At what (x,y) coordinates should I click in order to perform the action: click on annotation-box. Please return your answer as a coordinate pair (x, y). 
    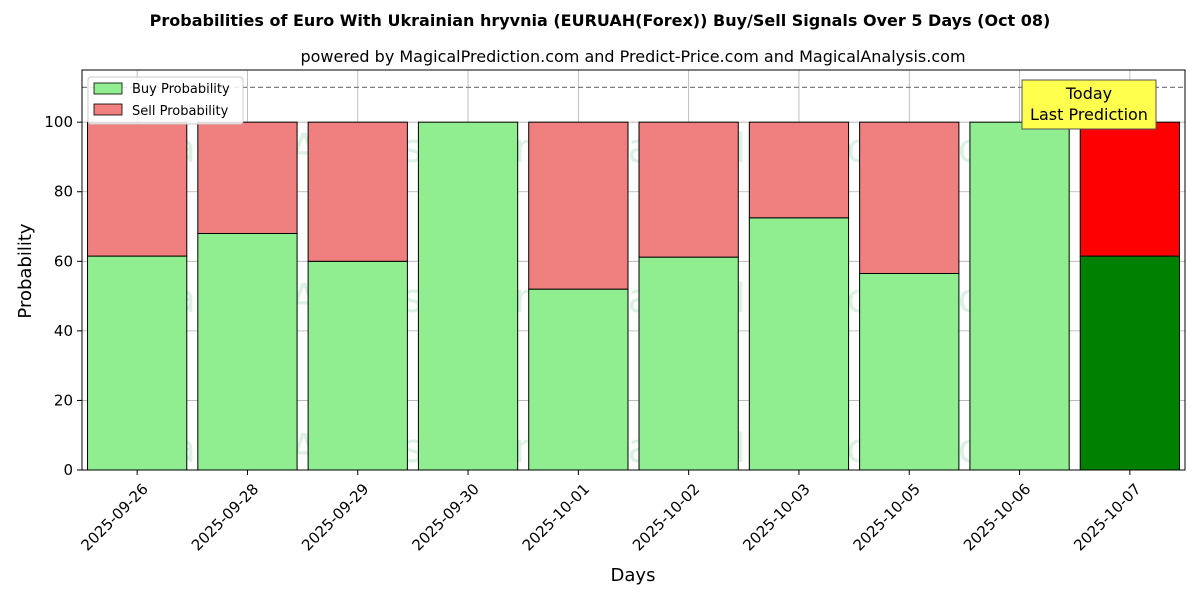
    Looking at the image, I should click on (1089, 104).